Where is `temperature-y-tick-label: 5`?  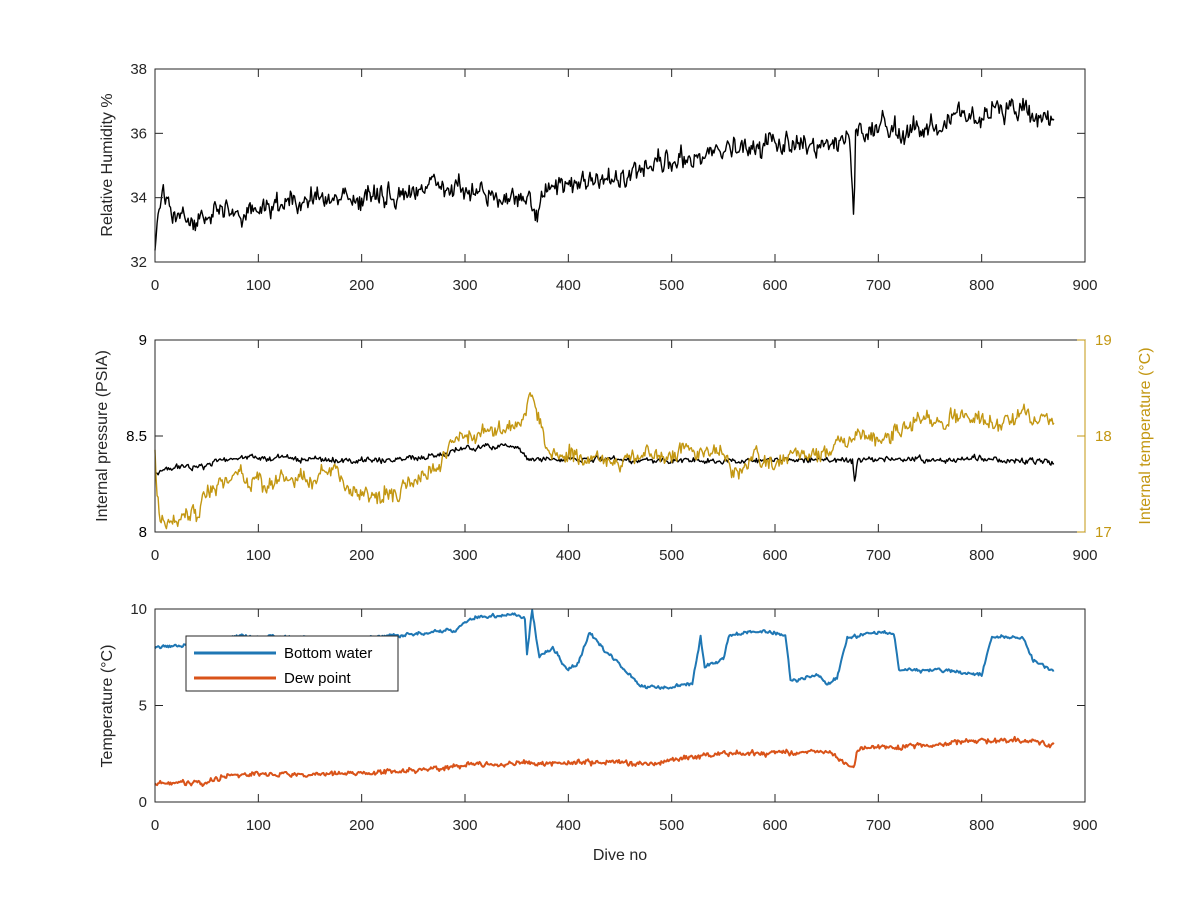 temperature-y-tick-label: 5 is located at coordinates (143, 706).